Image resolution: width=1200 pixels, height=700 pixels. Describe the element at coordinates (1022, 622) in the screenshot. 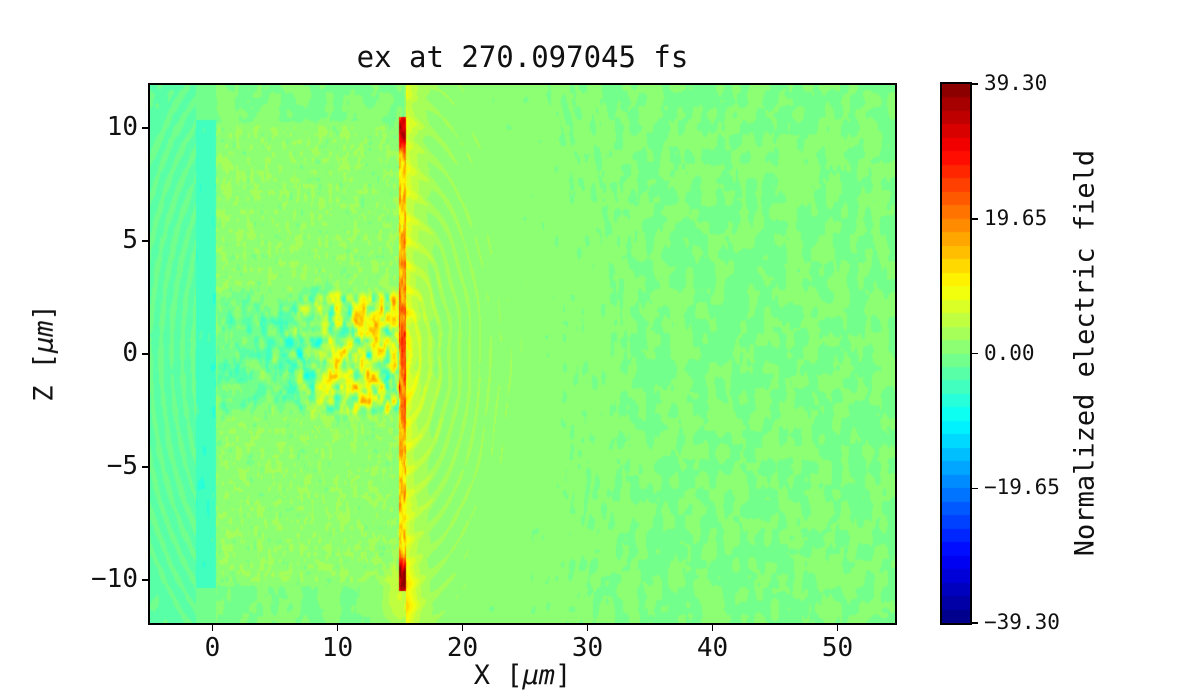

I see `colorbar-tick-label: −39.30` at that location.